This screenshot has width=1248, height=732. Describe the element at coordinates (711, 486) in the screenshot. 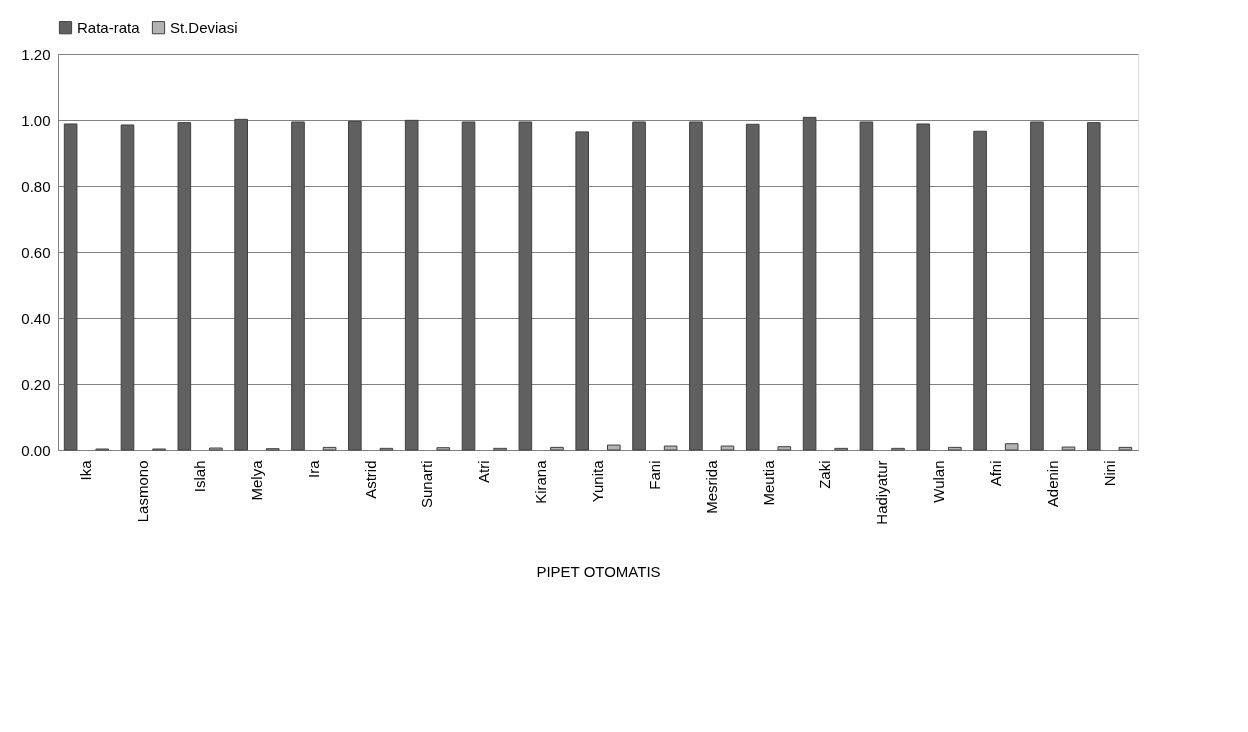

I see `x-tick-label: Mesrida` at that location.